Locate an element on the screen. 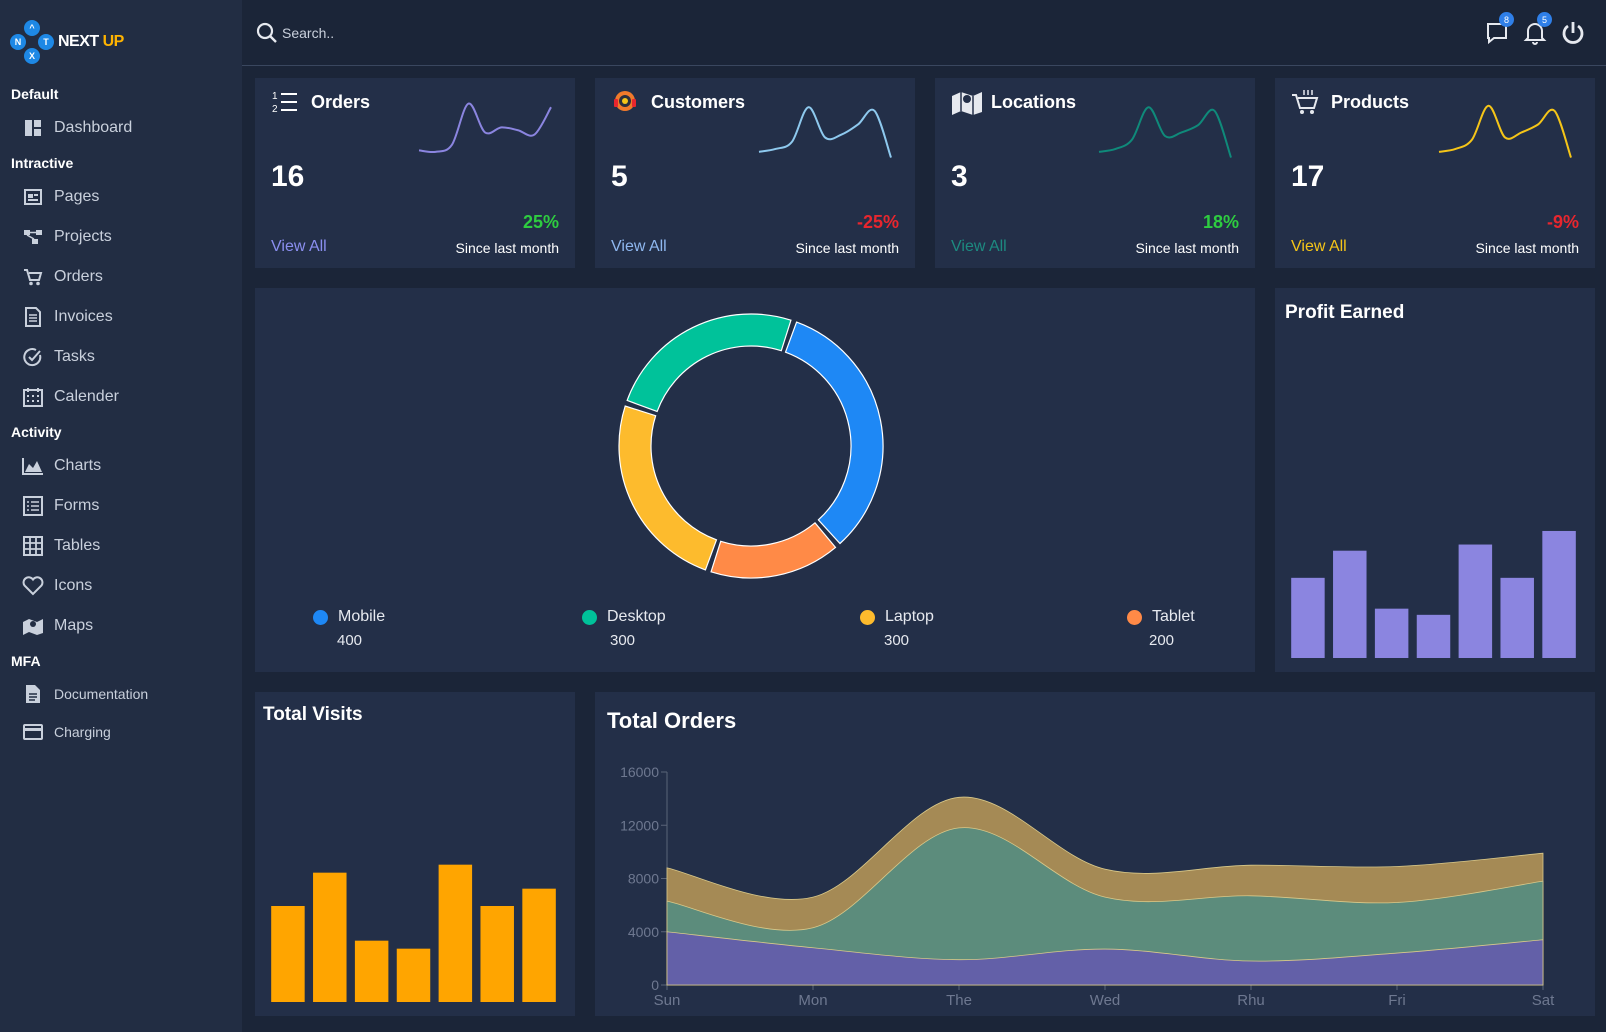  sparkline-path is located at coordinates (1505, 131).